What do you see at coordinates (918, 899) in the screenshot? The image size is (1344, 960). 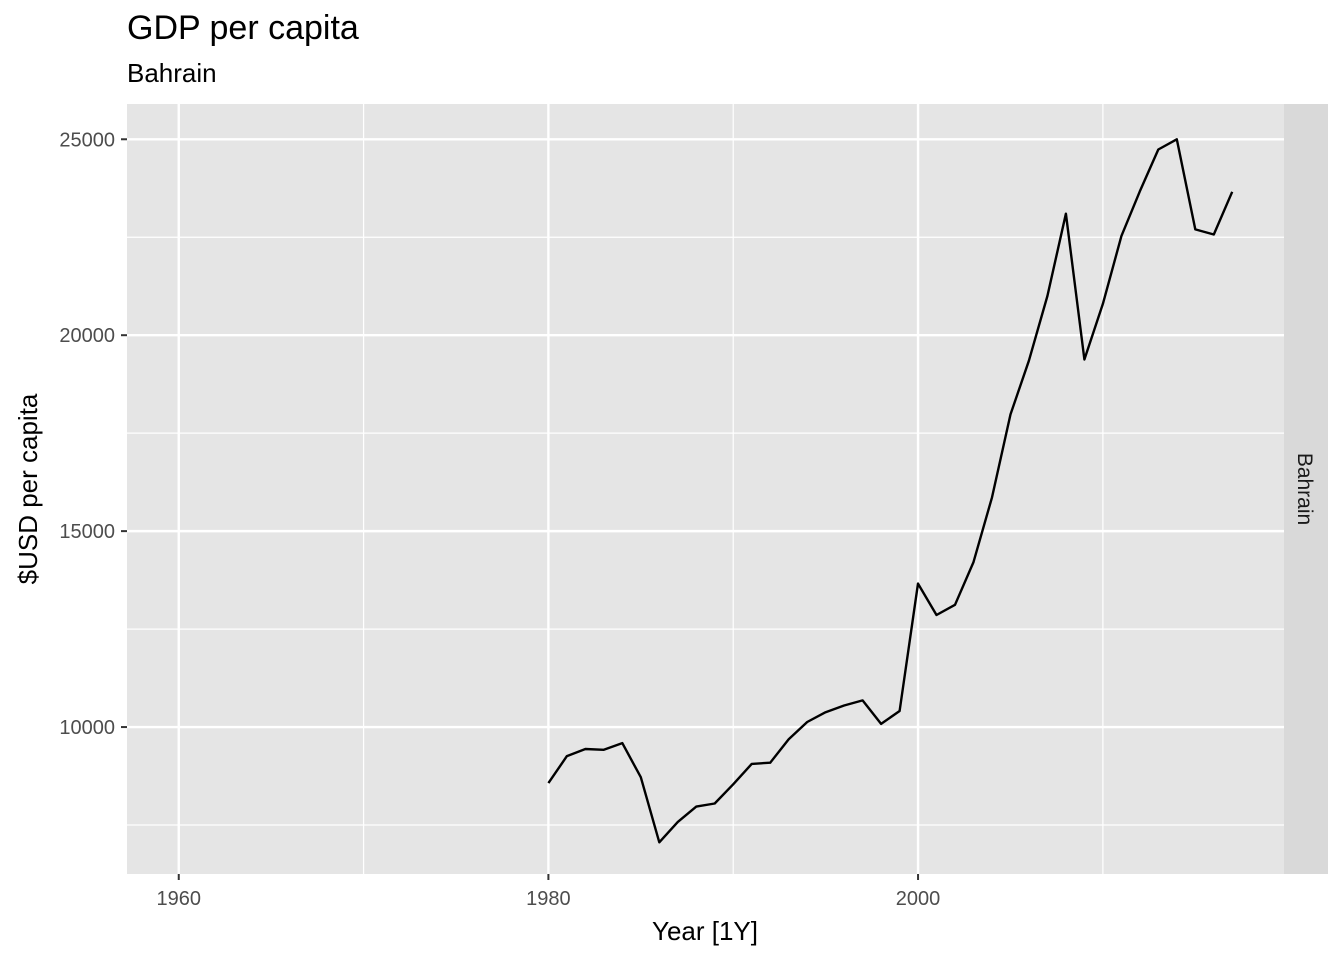 I see `x-tick-label: 2000` at bounding box center [918, 899].